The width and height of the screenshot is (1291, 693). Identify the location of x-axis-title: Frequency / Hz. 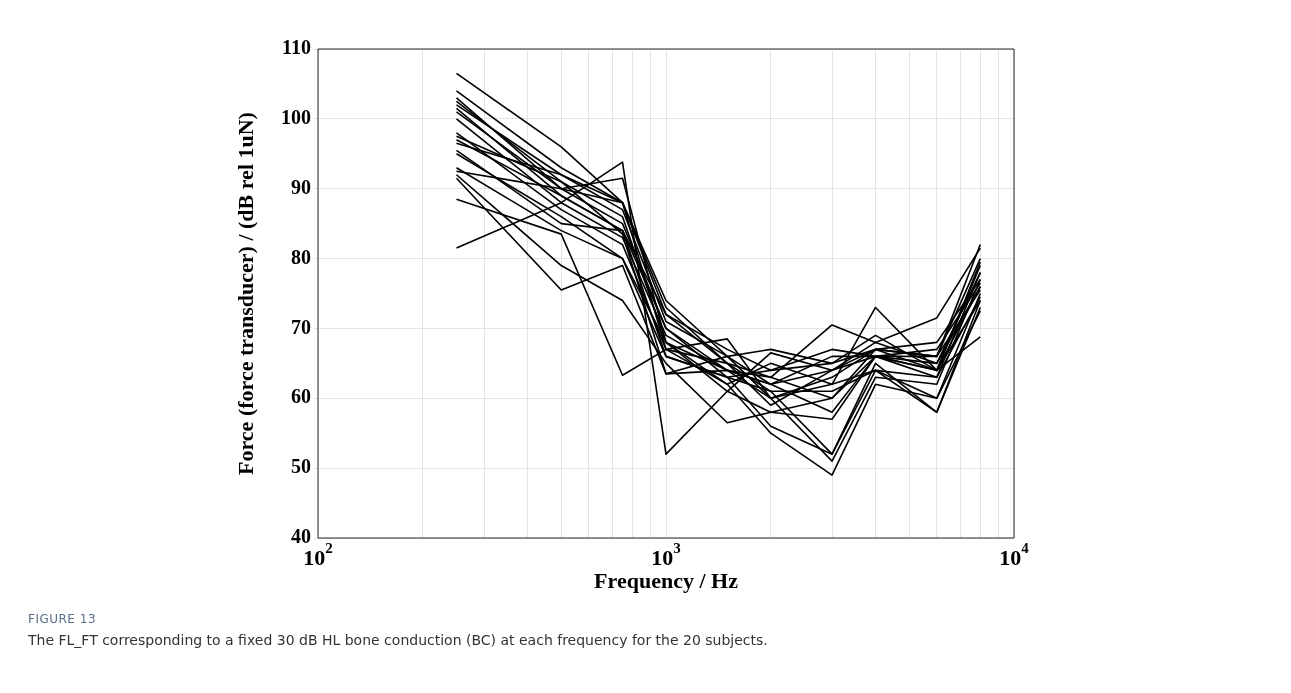
(666, 581).